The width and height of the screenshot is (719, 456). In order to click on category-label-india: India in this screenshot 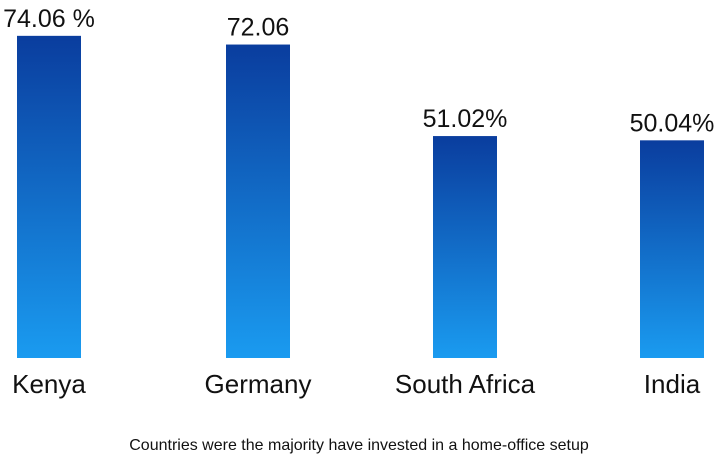, I will do `click(672, 384)`.